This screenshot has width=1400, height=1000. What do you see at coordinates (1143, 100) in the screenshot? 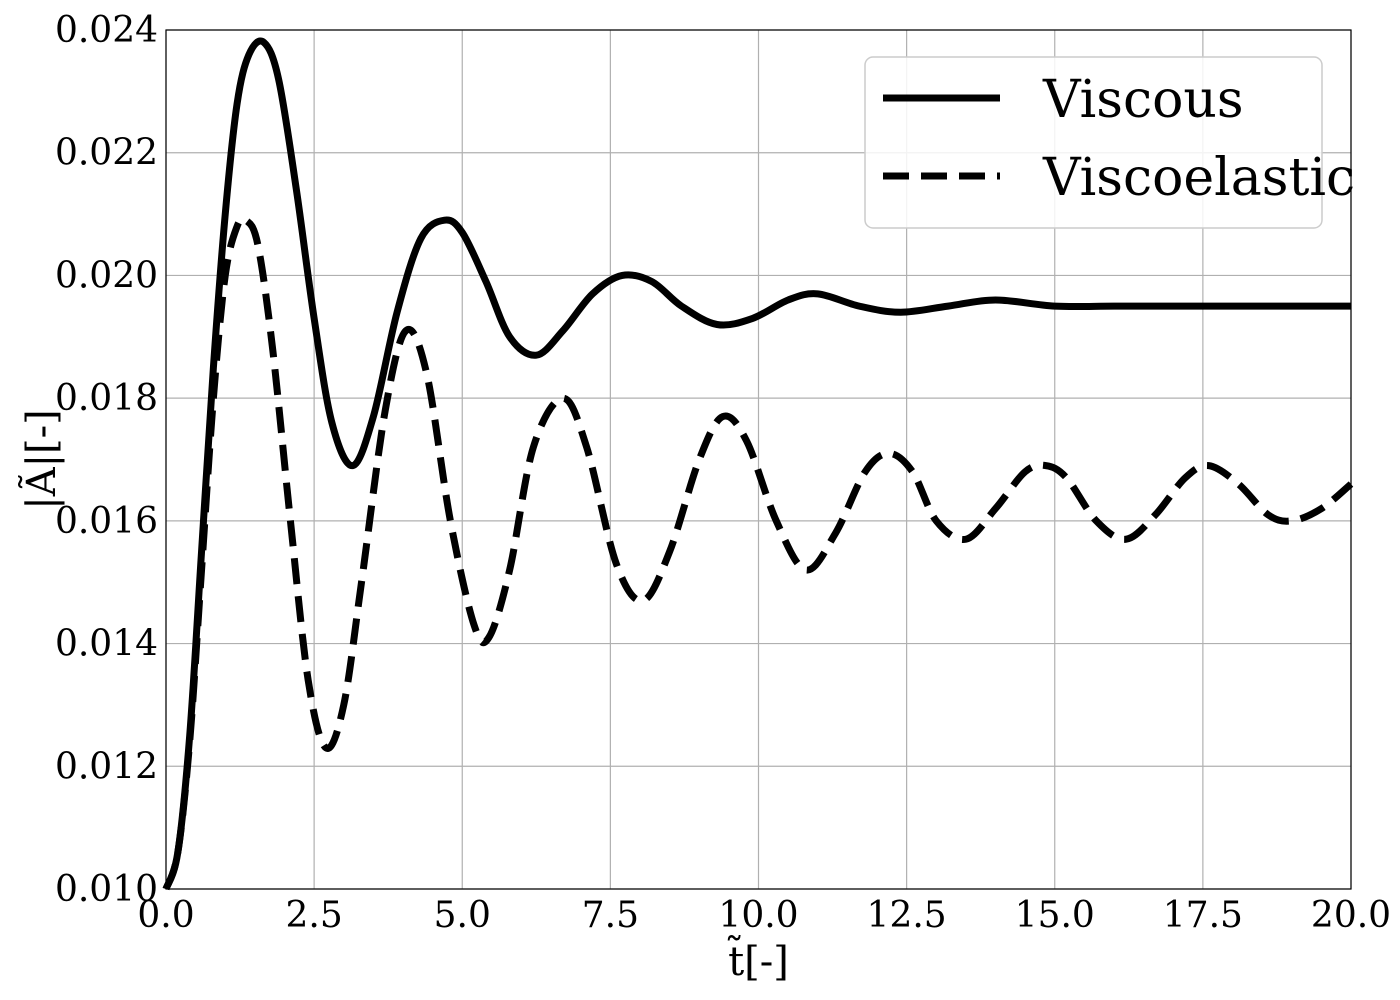
I see `legend-label-viscous: Viscous` at bounding box center [1143, 100].